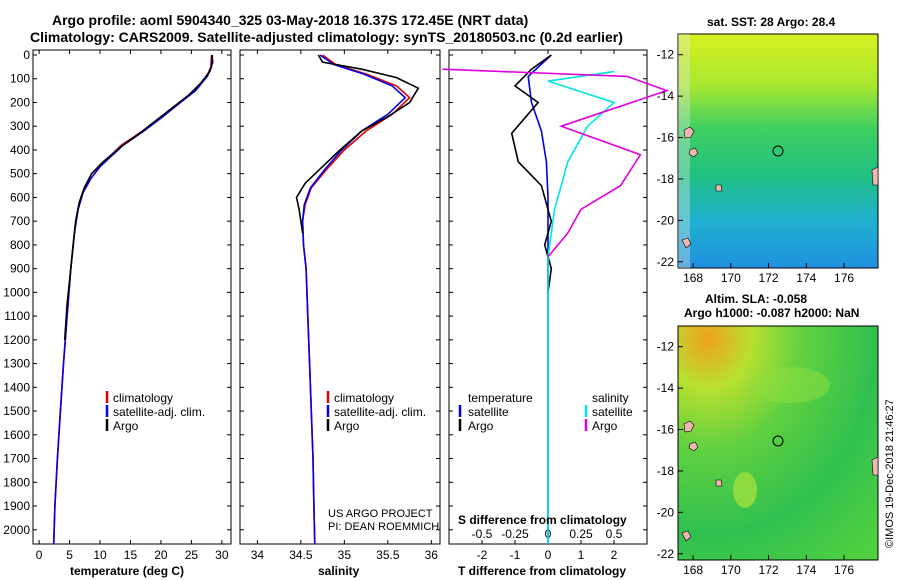 The image size is (900, 580). I want to click on s-diff-tick-label: -0.5, so click(482, 534).